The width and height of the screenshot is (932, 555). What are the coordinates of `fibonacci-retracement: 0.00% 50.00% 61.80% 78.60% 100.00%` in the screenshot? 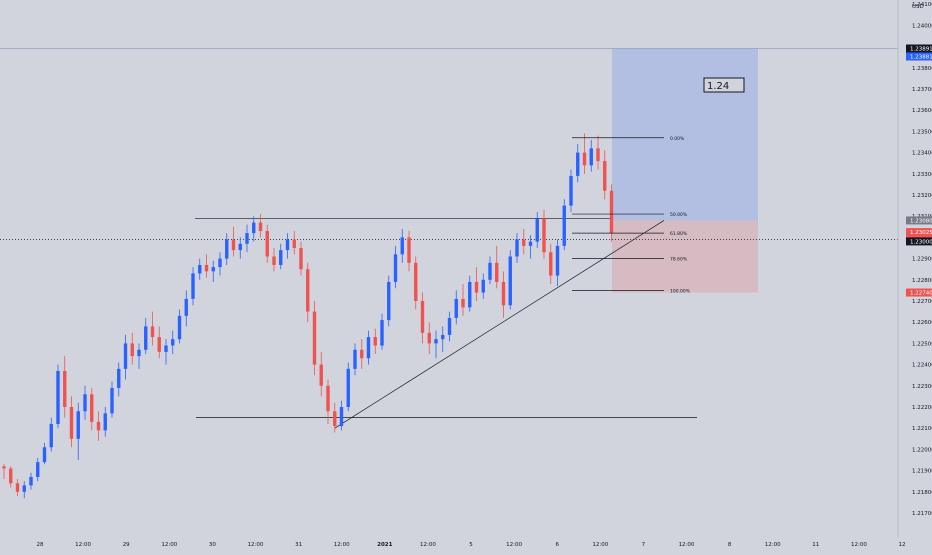 It's located at (631, 215).